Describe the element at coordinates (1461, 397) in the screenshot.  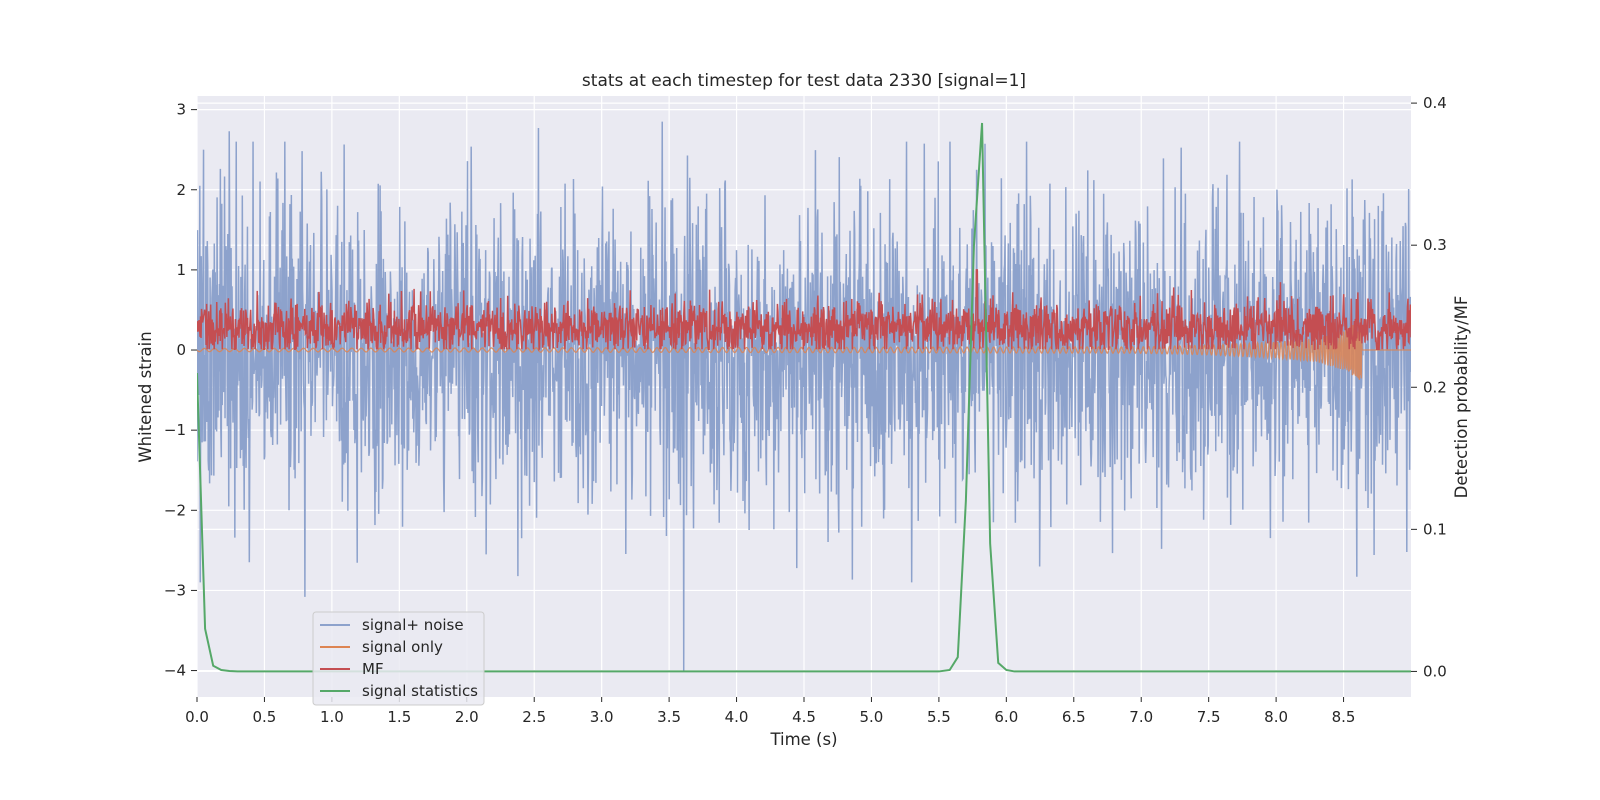
I see `y2-axis-label: Detection probability/MF` at that location.